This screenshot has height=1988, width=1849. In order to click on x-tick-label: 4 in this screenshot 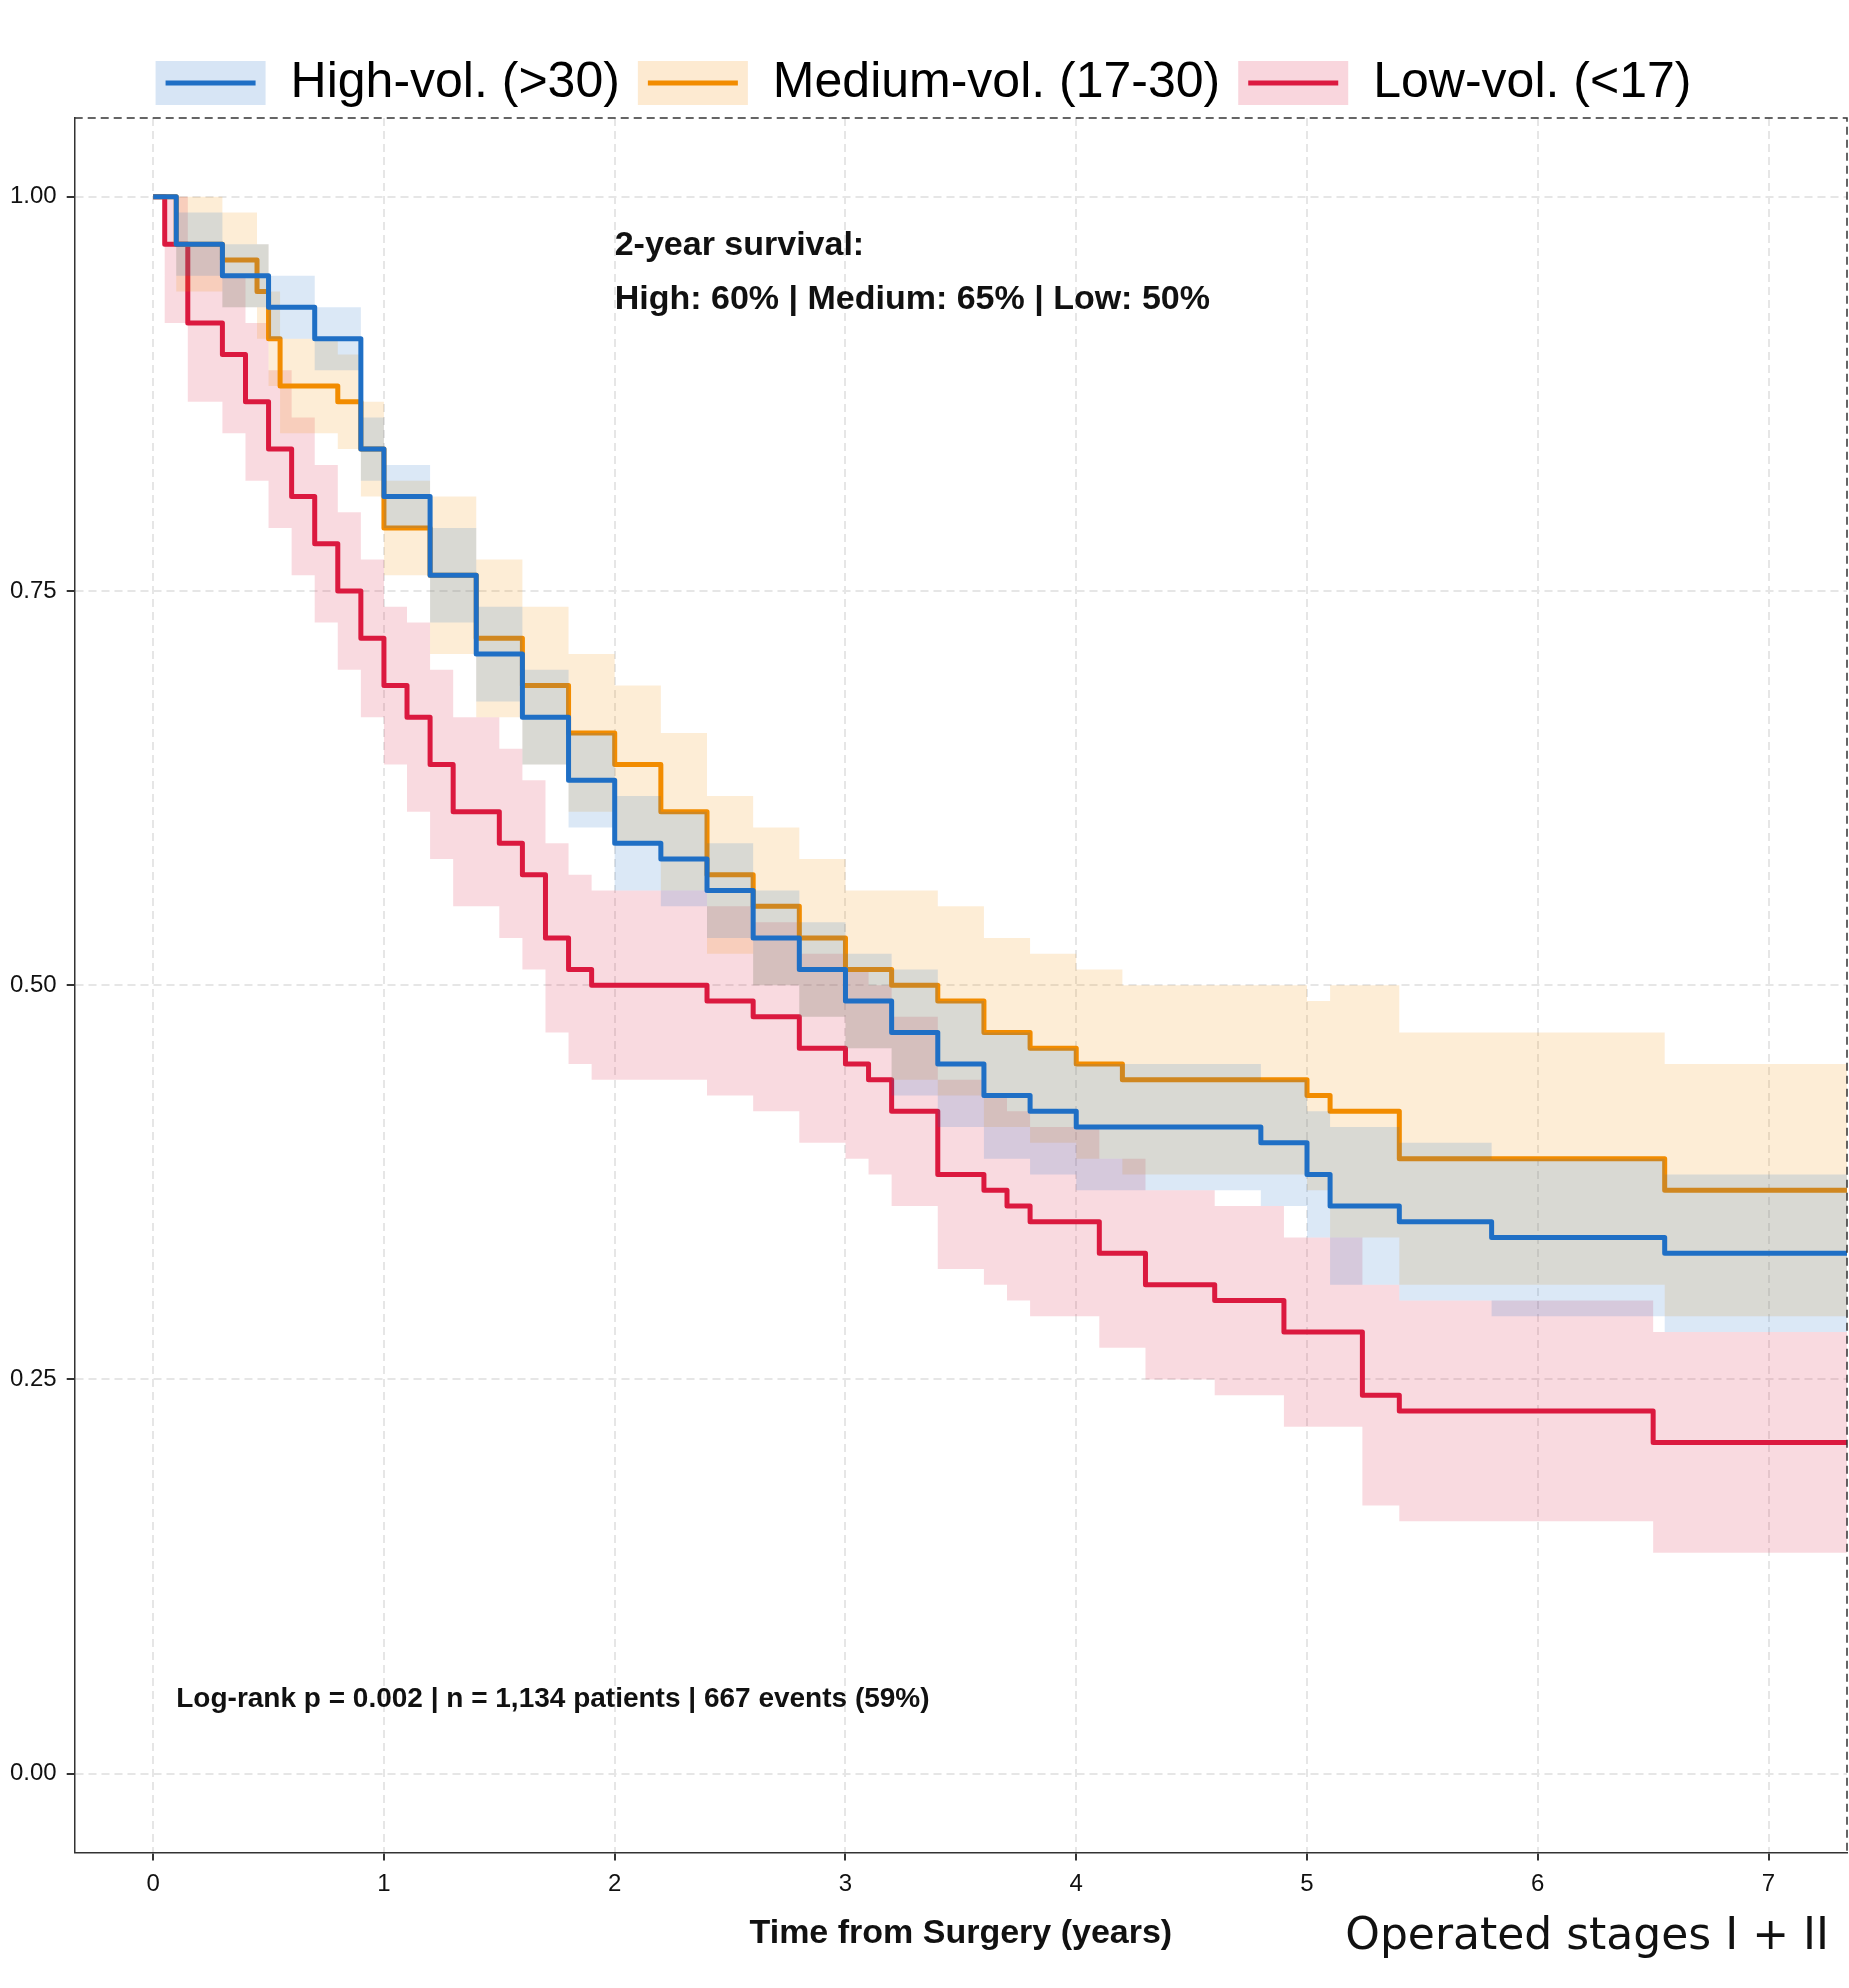, I will do `click(1076, 1883)`.